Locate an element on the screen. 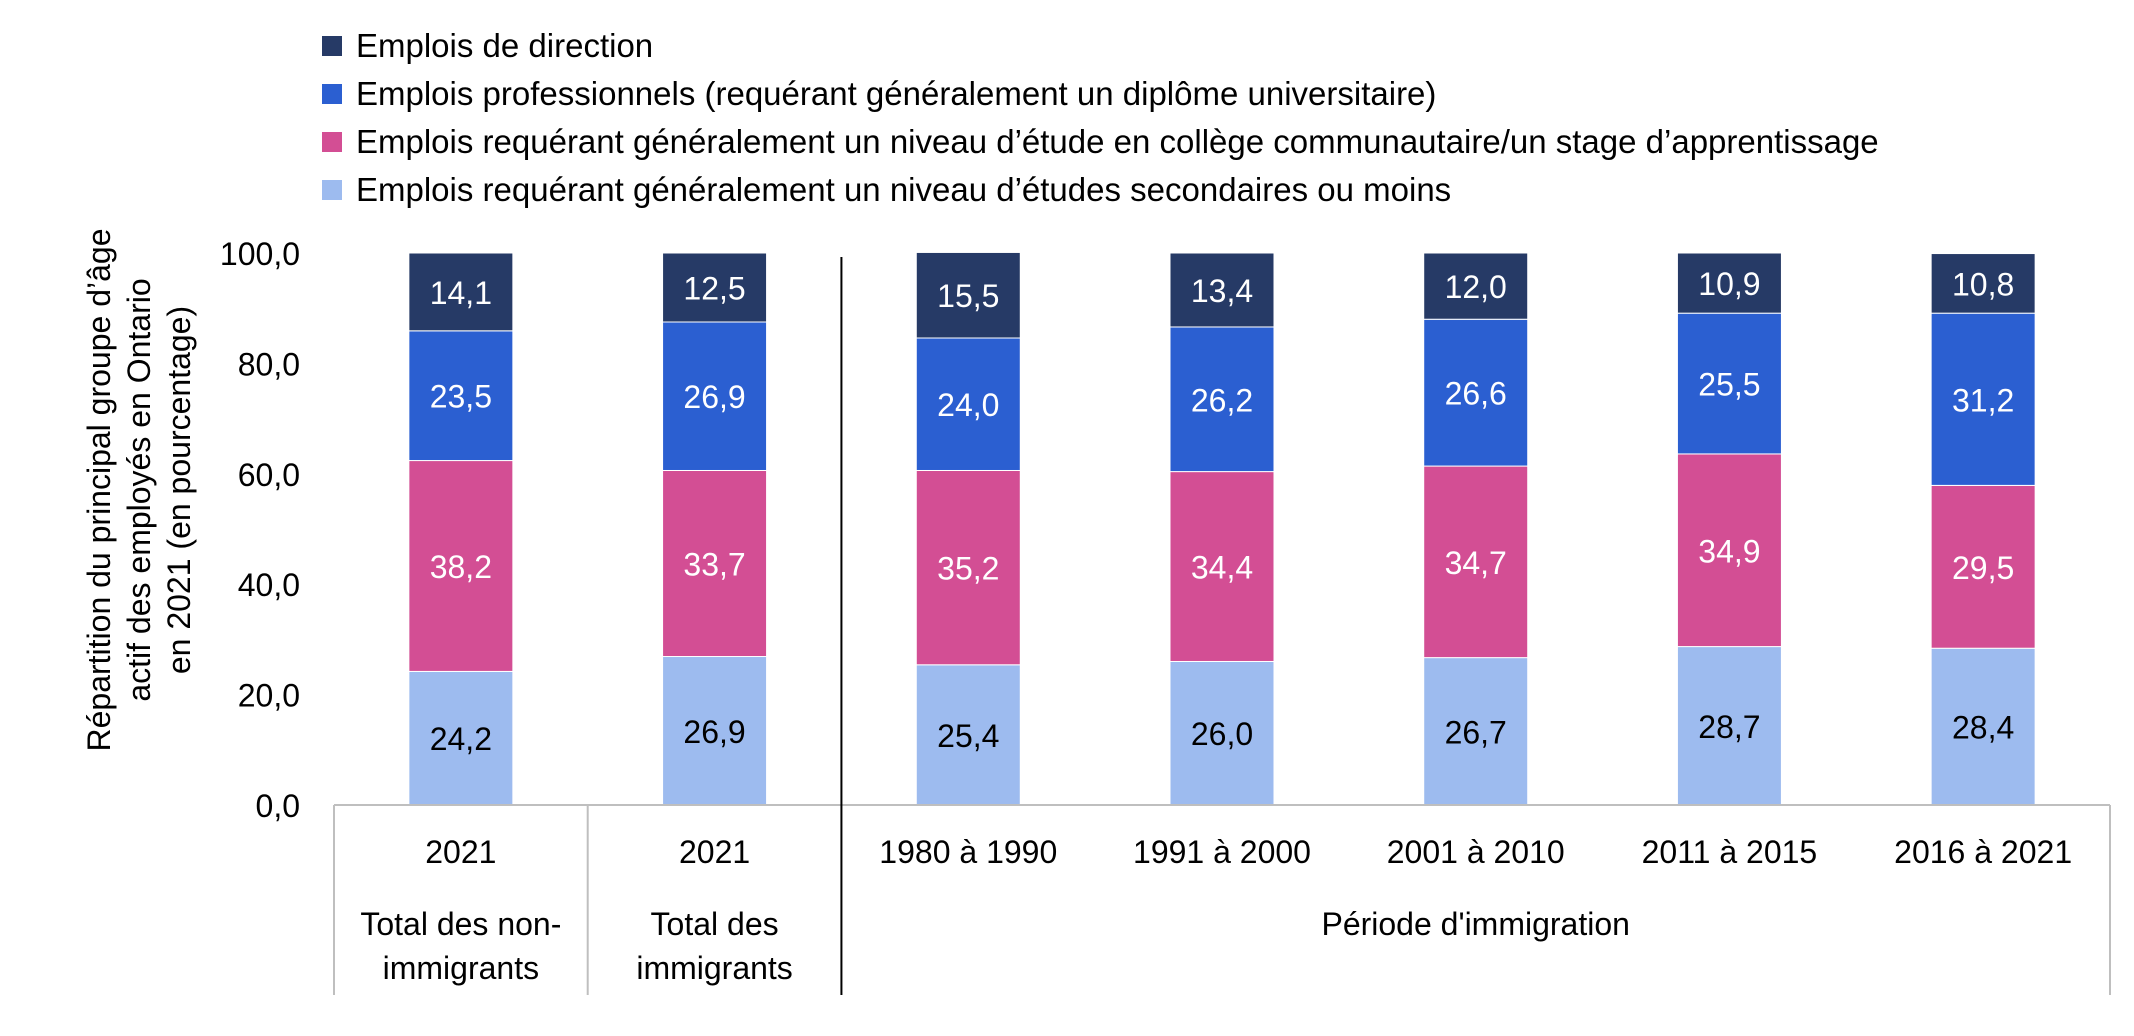  data-label: 26,7 is located at coordinates (1476, 732).